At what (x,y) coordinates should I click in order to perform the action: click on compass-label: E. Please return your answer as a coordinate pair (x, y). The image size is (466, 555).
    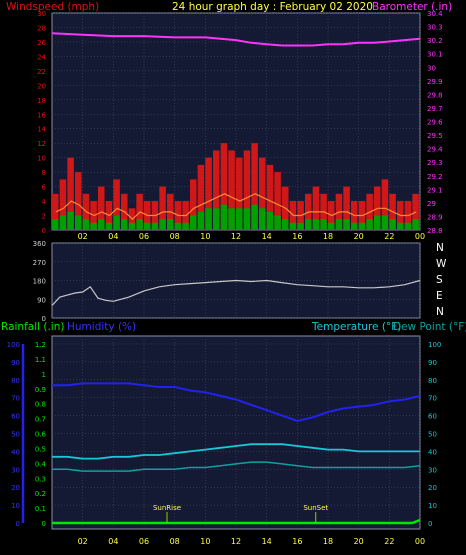
    Looking at the image, I should click on (439, 296).